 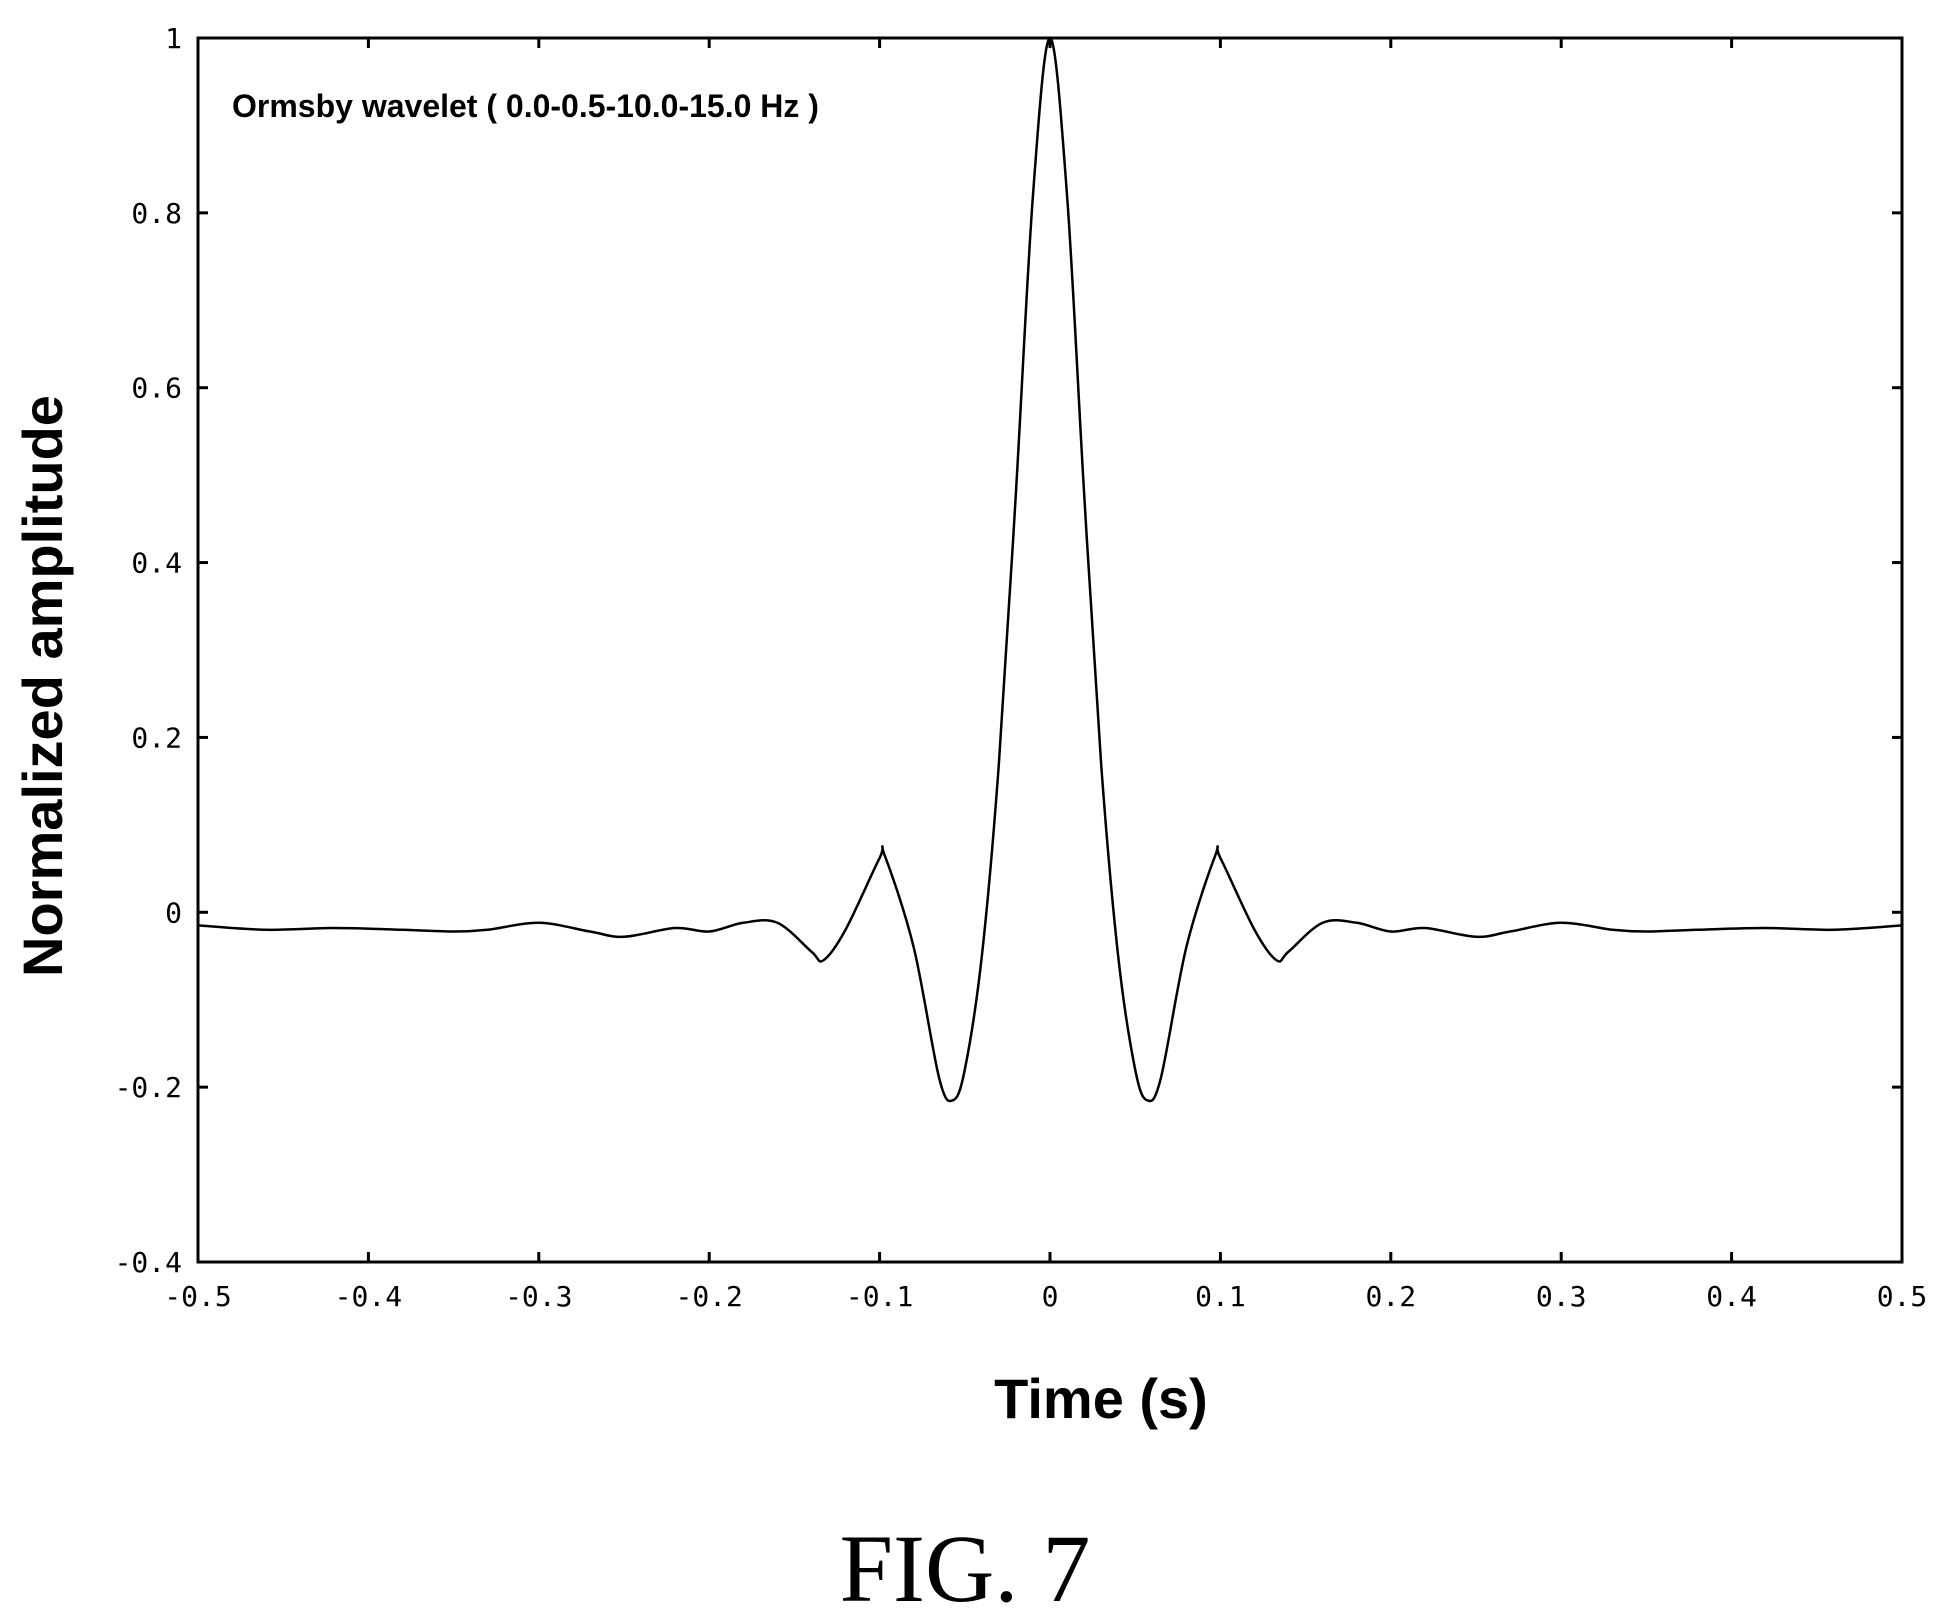 What do you see at coordinates (368, 1296) in the screenshot?
I see `x-tick-label: -0.4` at bounding box center [368, 1296].